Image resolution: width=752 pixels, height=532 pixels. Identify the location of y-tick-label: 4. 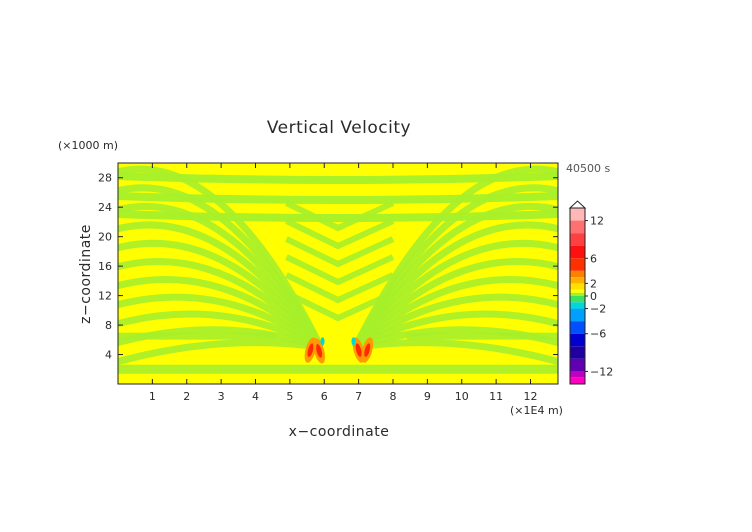
(108, 355).